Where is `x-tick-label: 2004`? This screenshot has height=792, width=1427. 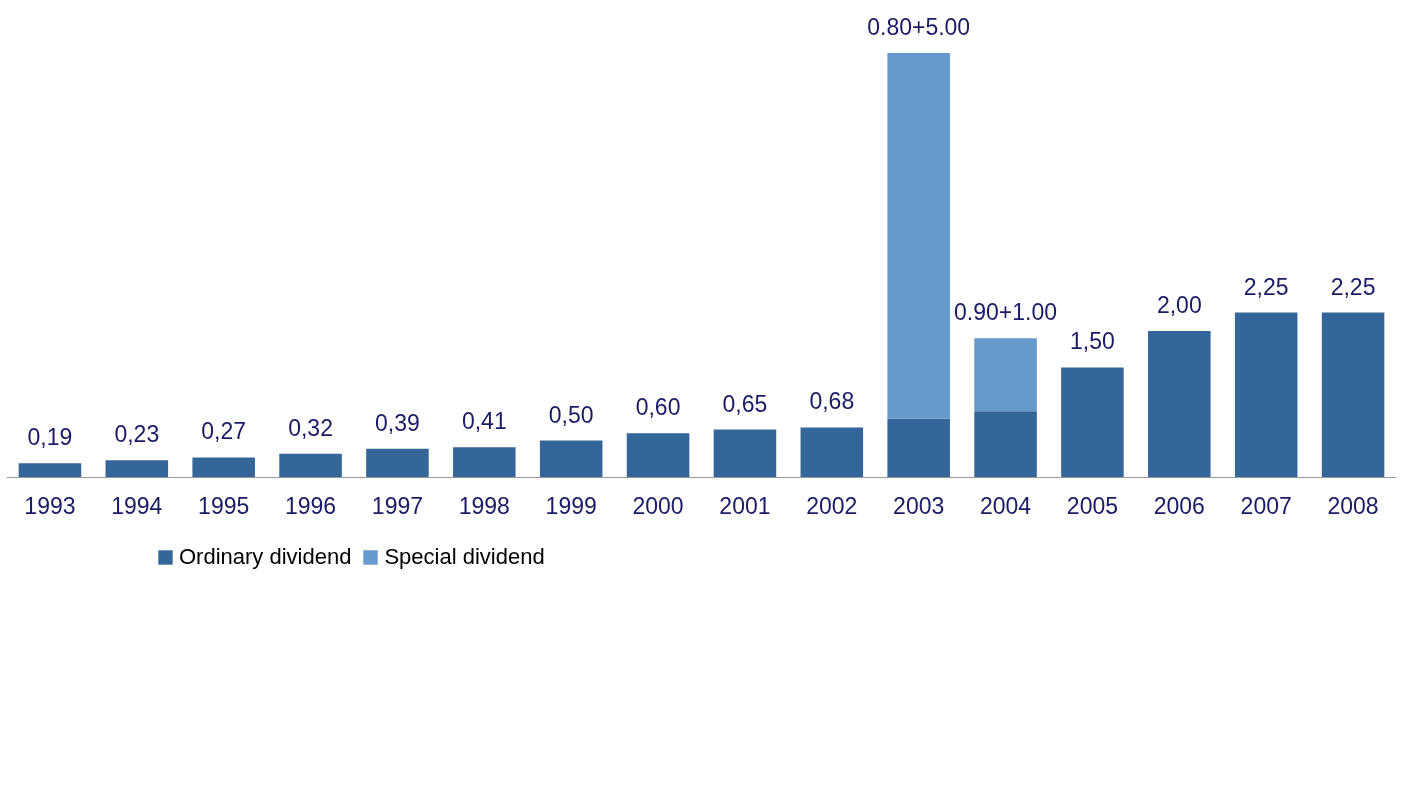 x-tick-label: 2004 is located at coordinates (1005, 506).